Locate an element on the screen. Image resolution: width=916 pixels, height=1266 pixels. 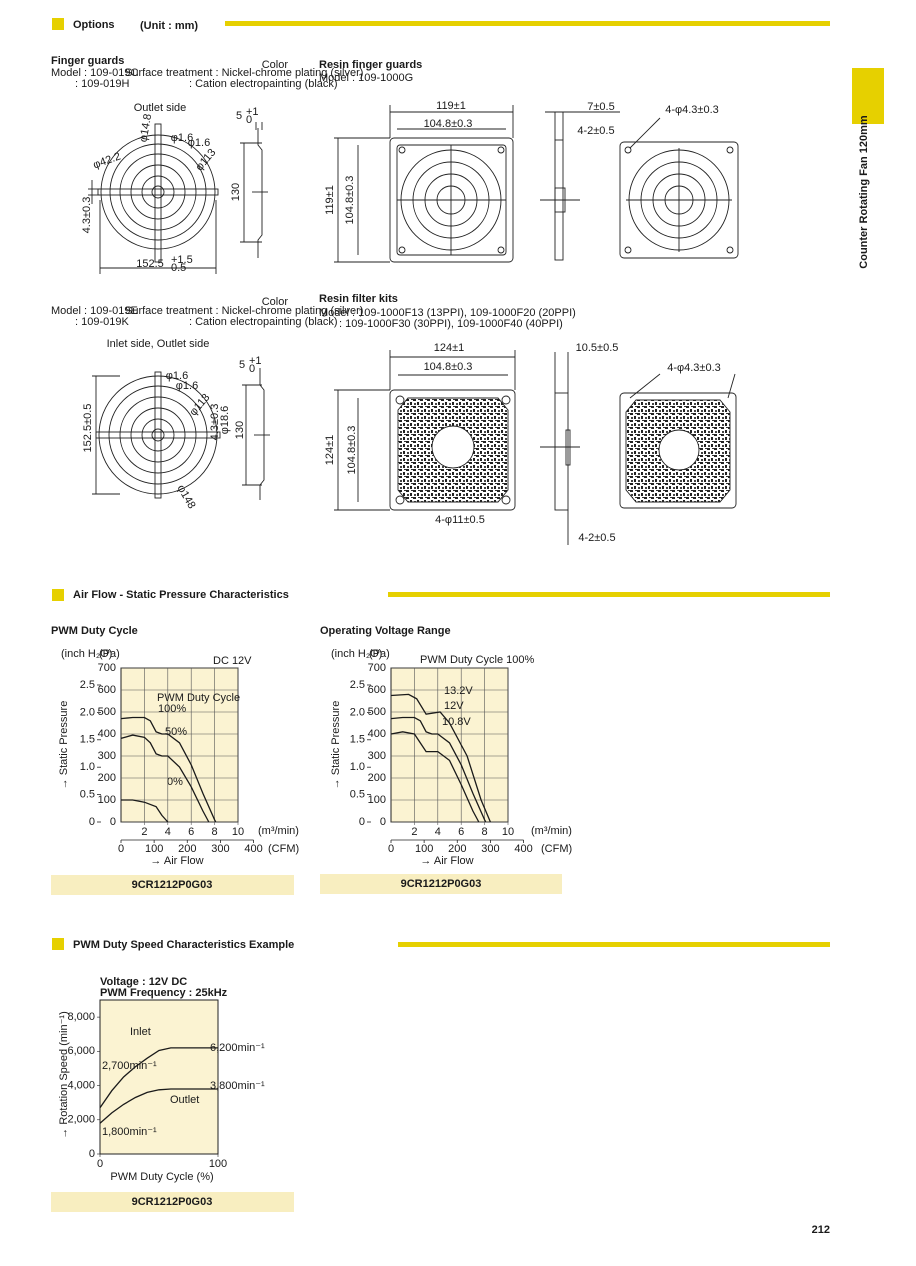
x-tick-label: 100 is located at coordinates (218, 1164).